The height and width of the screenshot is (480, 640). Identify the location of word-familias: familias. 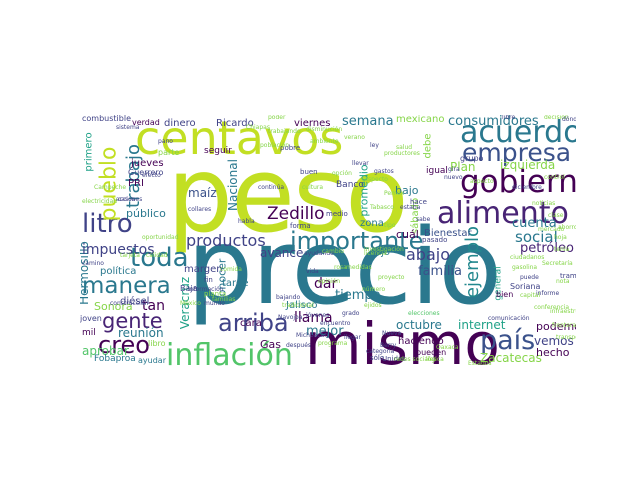
(224, 299).